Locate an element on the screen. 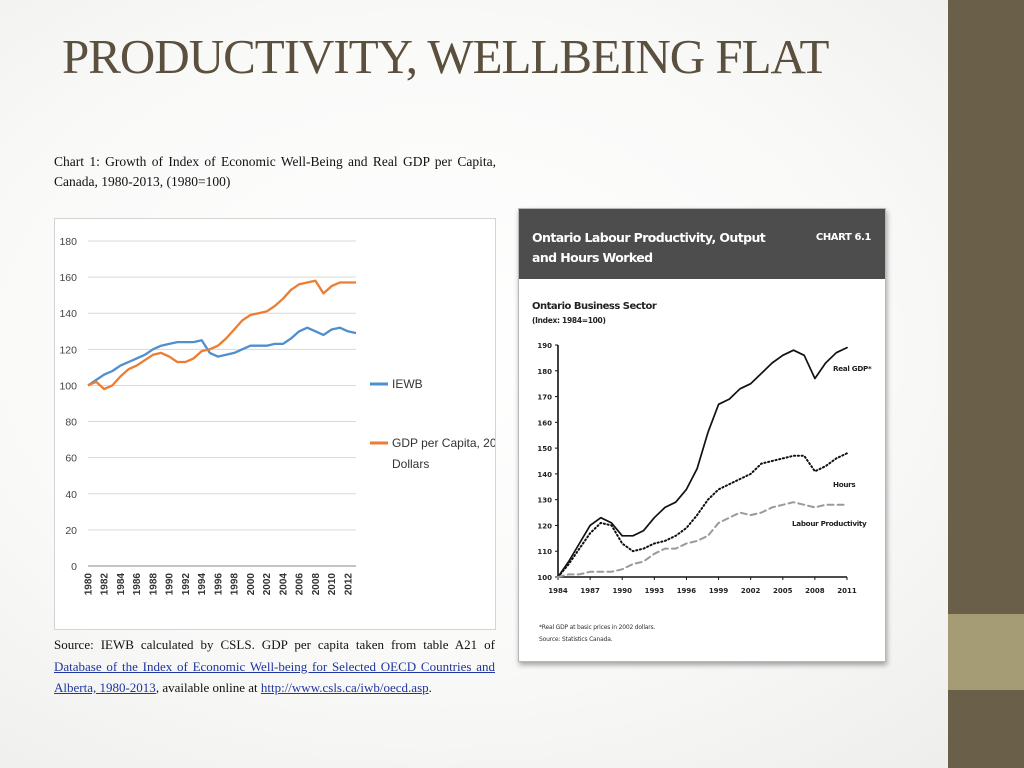 The height and width of the screenshot is (768, 1024). slide-title: PRODUCTIVITY, WELLBEING FLAT is located at coordinates (445, 56).